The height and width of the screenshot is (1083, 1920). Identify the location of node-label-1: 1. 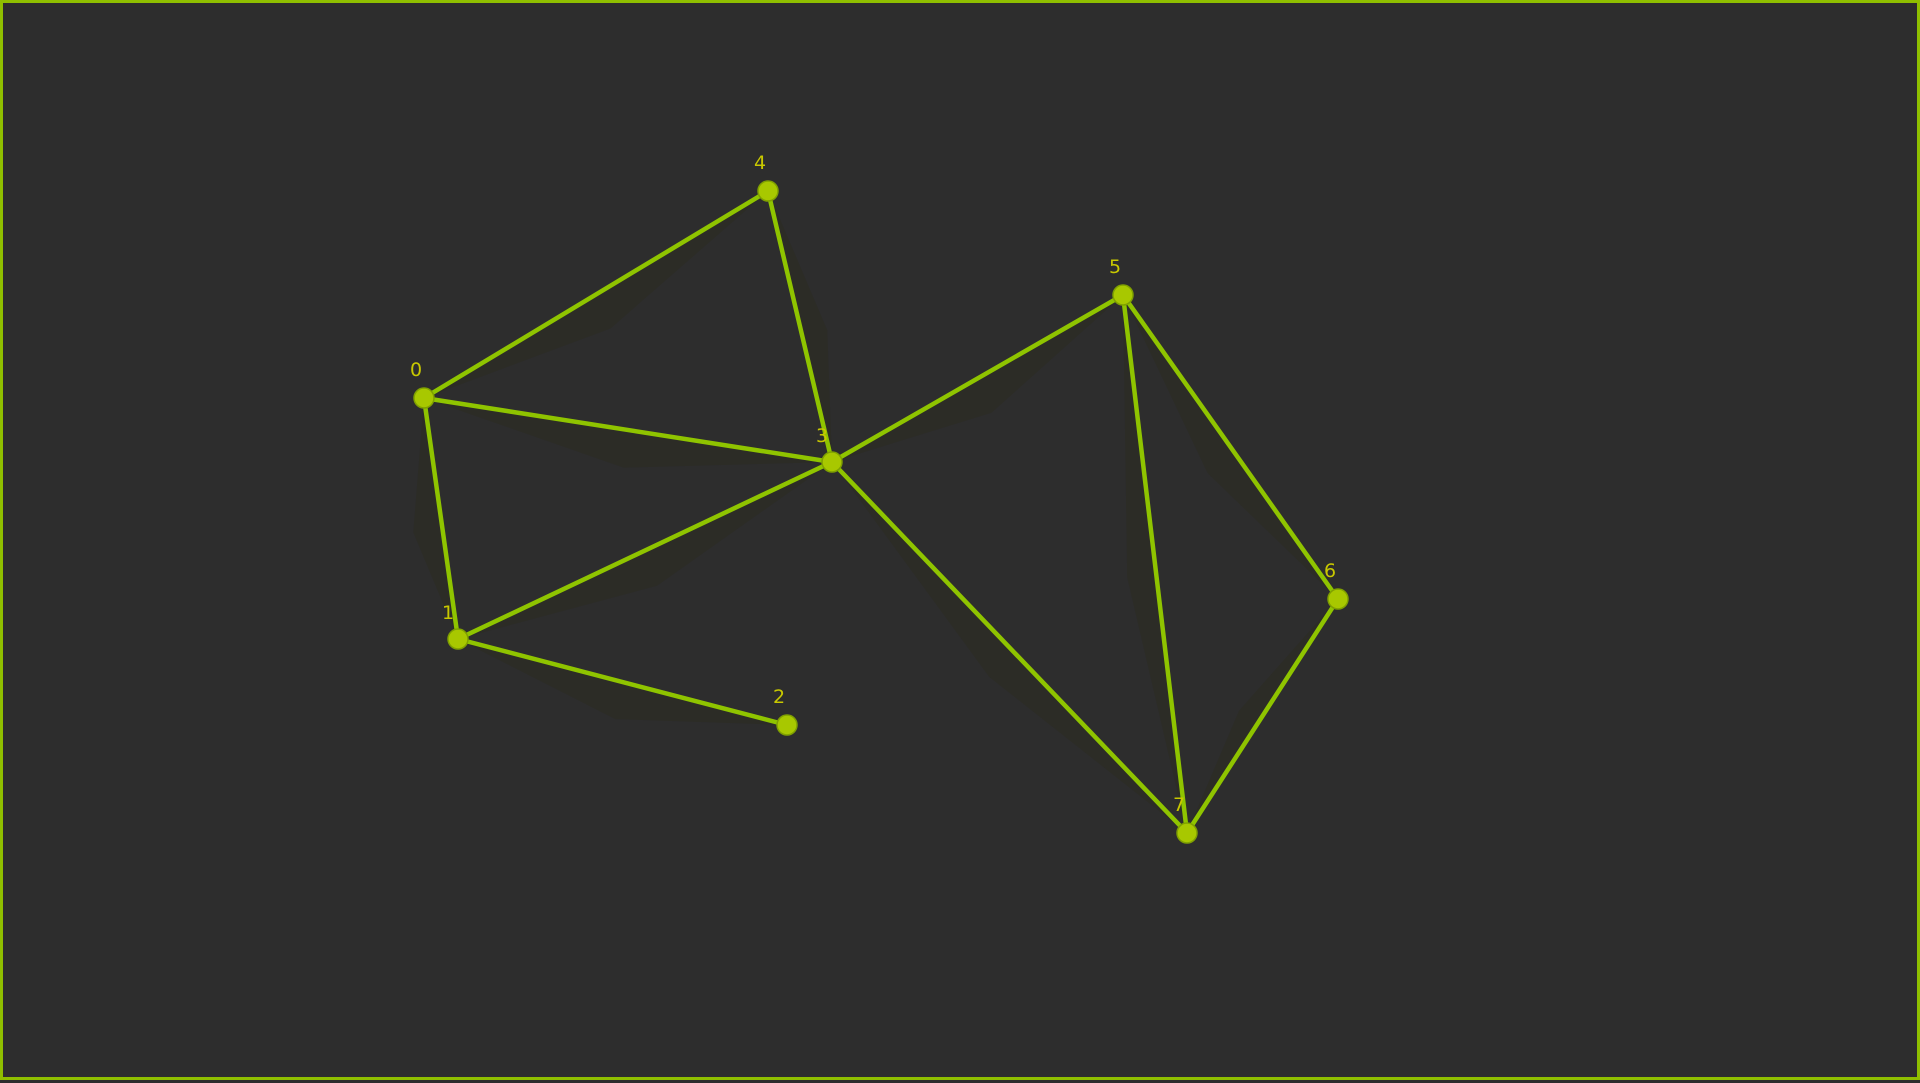
(448, 613).